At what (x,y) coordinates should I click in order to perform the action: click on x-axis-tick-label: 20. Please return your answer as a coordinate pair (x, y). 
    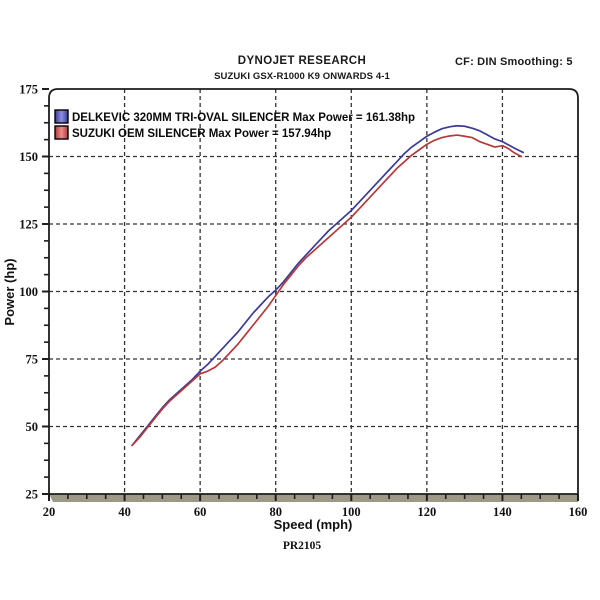
    Looking at the image, I should click on (49, 512).